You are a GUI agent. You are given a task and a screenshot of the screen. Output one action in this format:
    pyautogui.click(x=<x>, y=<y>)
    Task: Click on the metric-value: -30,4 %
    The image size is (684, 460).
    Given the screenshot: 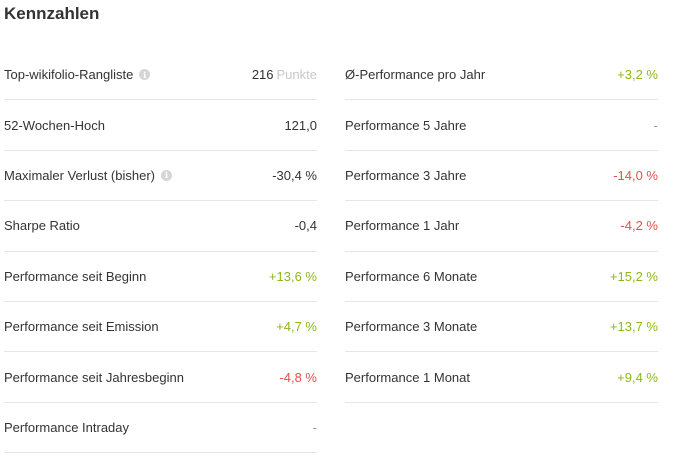 What is the action you would take?
    pyautogui.click(x=294, y=175)
    